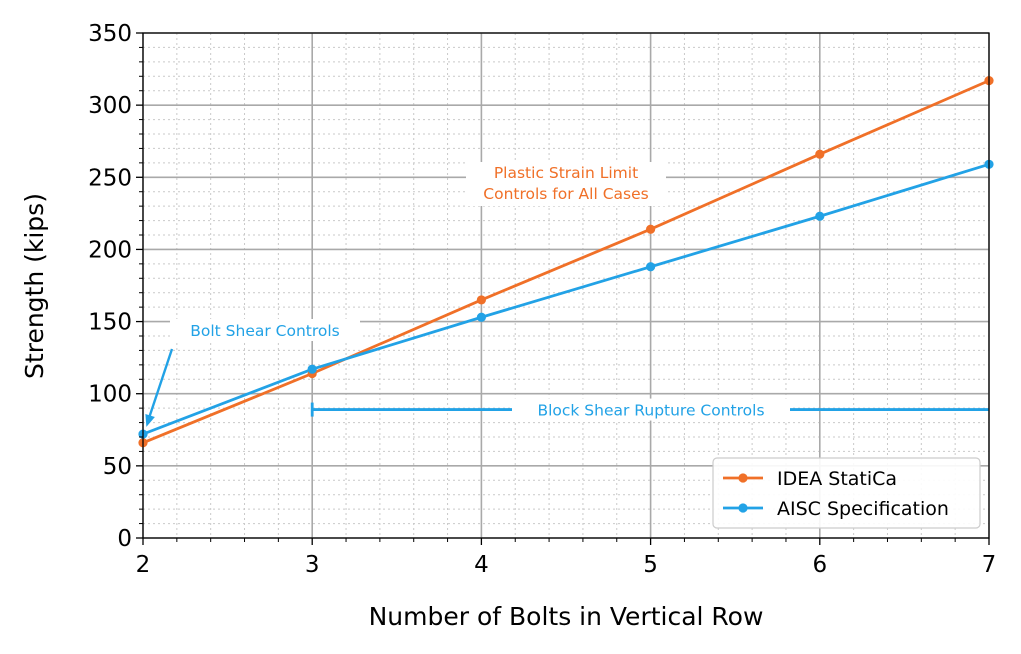 This screenshot has height=654, width=1021. I want to click on legend: IDEA StatiCa AISC Specification, so click(846, 493).